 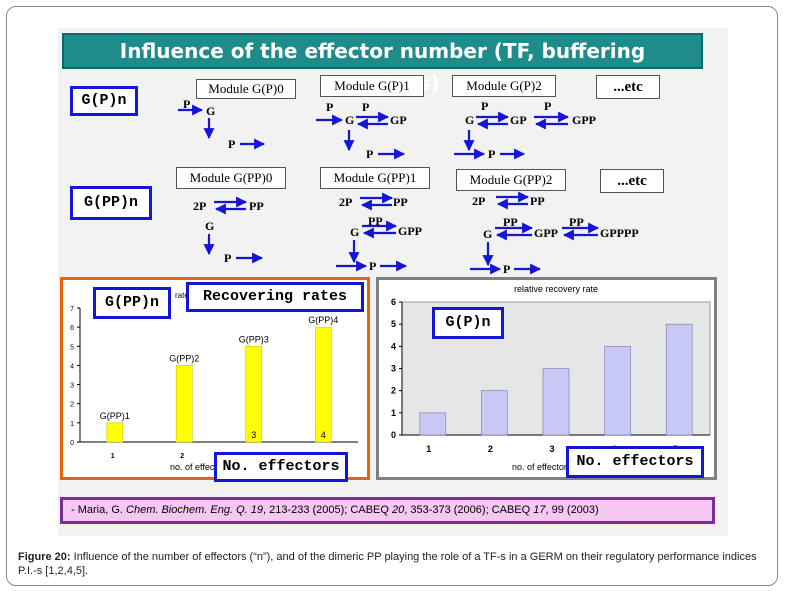 I want to click on left-y-tick-label: 7, so click(x=72, y=309).